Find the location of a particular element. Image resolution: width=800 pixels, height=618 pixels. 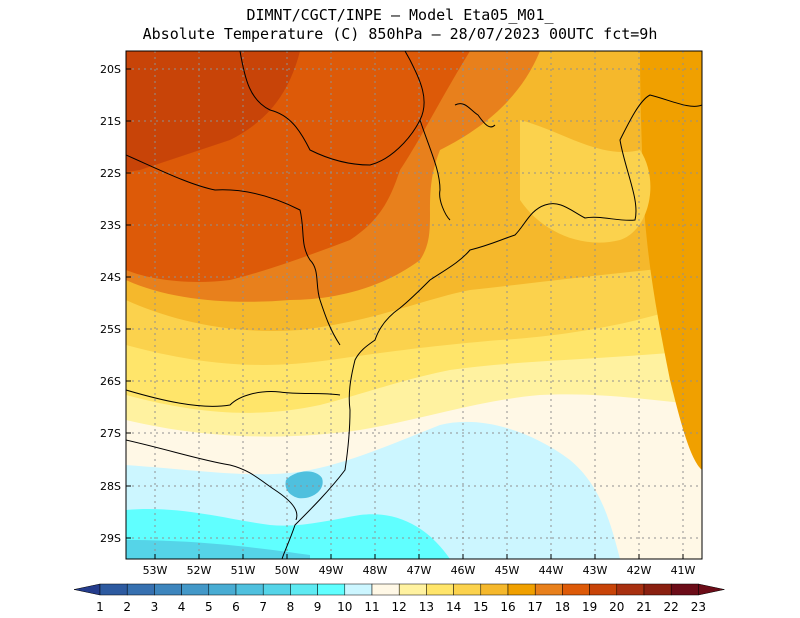

field-cold-spot is located at coordinates (304, 485).